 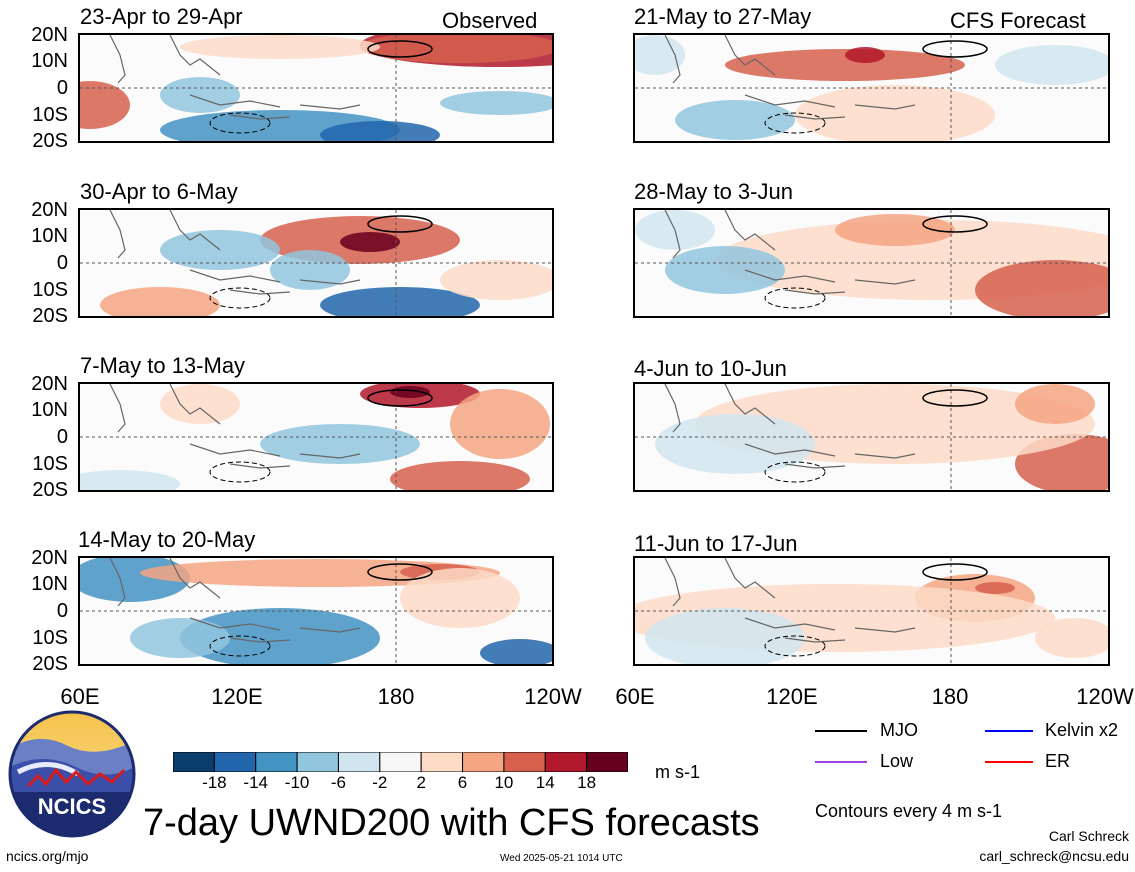 I want to click on colorbar-tick-label: 14, so click(x=545, y=782).